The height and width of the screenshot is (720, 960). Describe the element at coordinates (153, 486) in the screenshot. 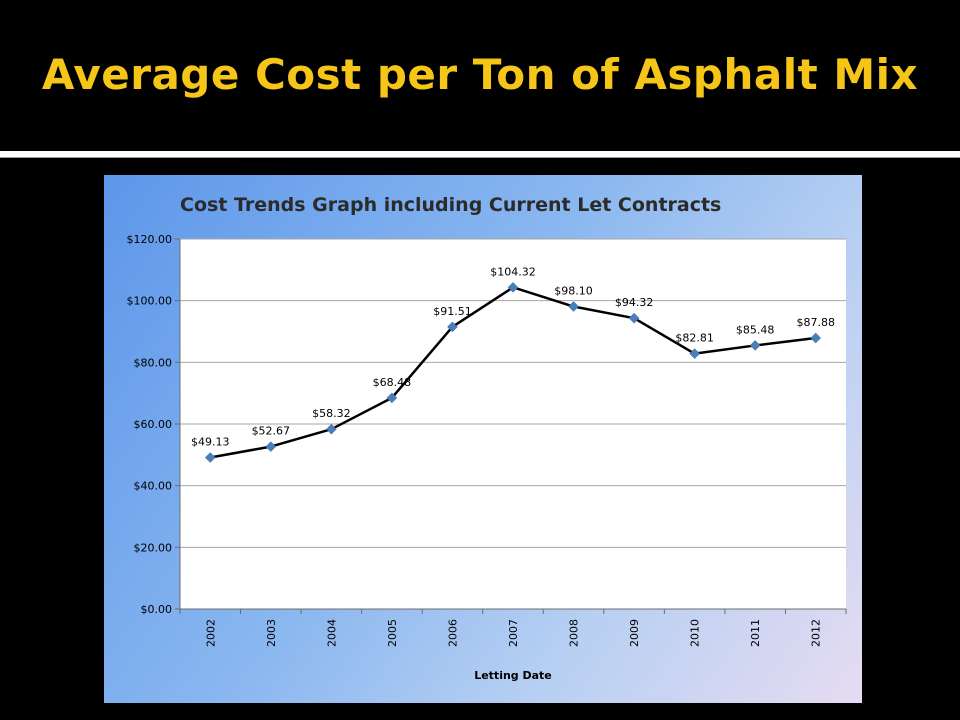

I see `y-tick-label: $40.00` at that location.